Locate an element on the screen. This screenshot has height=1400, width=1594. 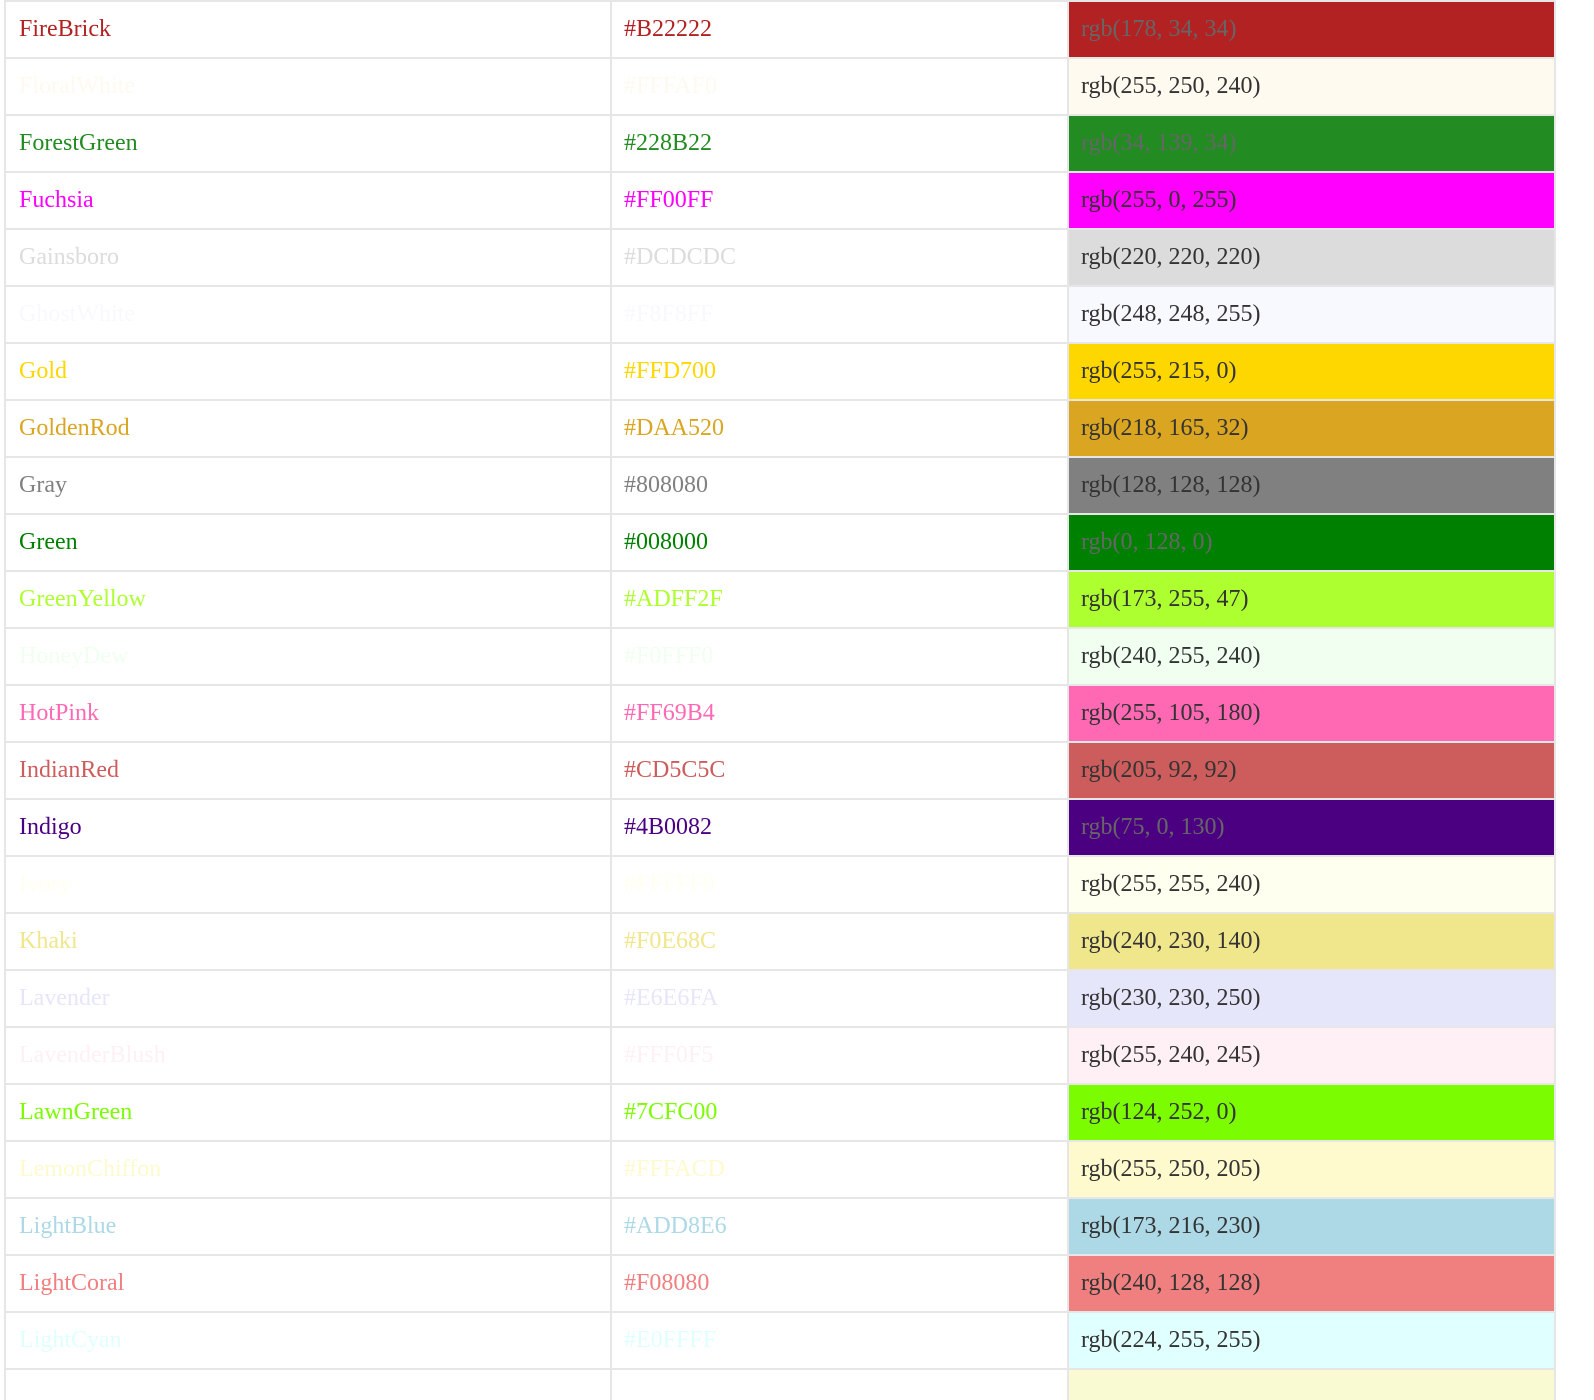
table-row: Green #008000 rgb(0, 128, 0) is located at coordinates (780, 543).